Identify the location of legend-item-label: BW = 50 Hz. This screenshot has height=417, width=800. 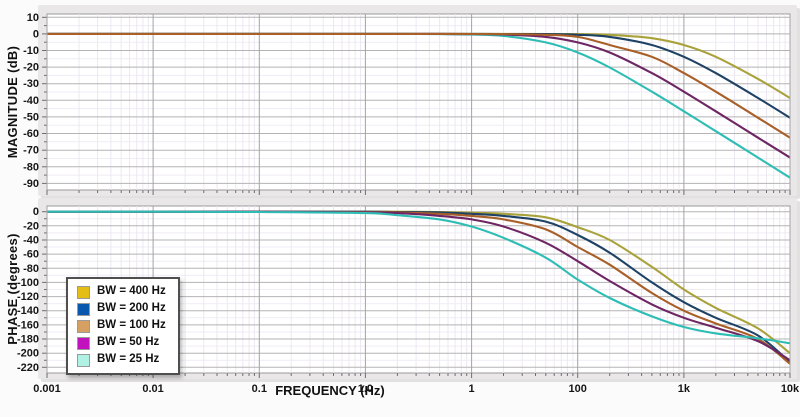
(128, 342).